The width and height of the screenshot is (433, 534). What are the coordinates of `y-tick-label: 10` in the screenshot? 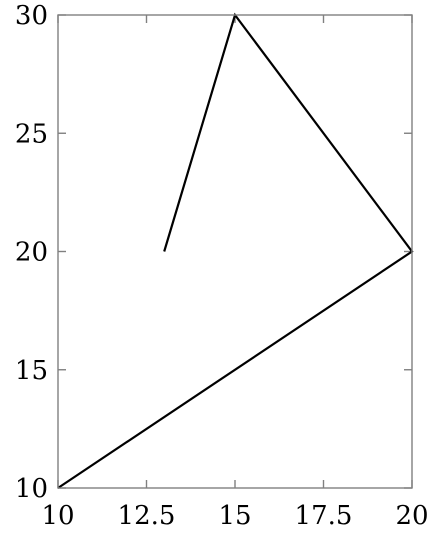 It's located at (31, 489).